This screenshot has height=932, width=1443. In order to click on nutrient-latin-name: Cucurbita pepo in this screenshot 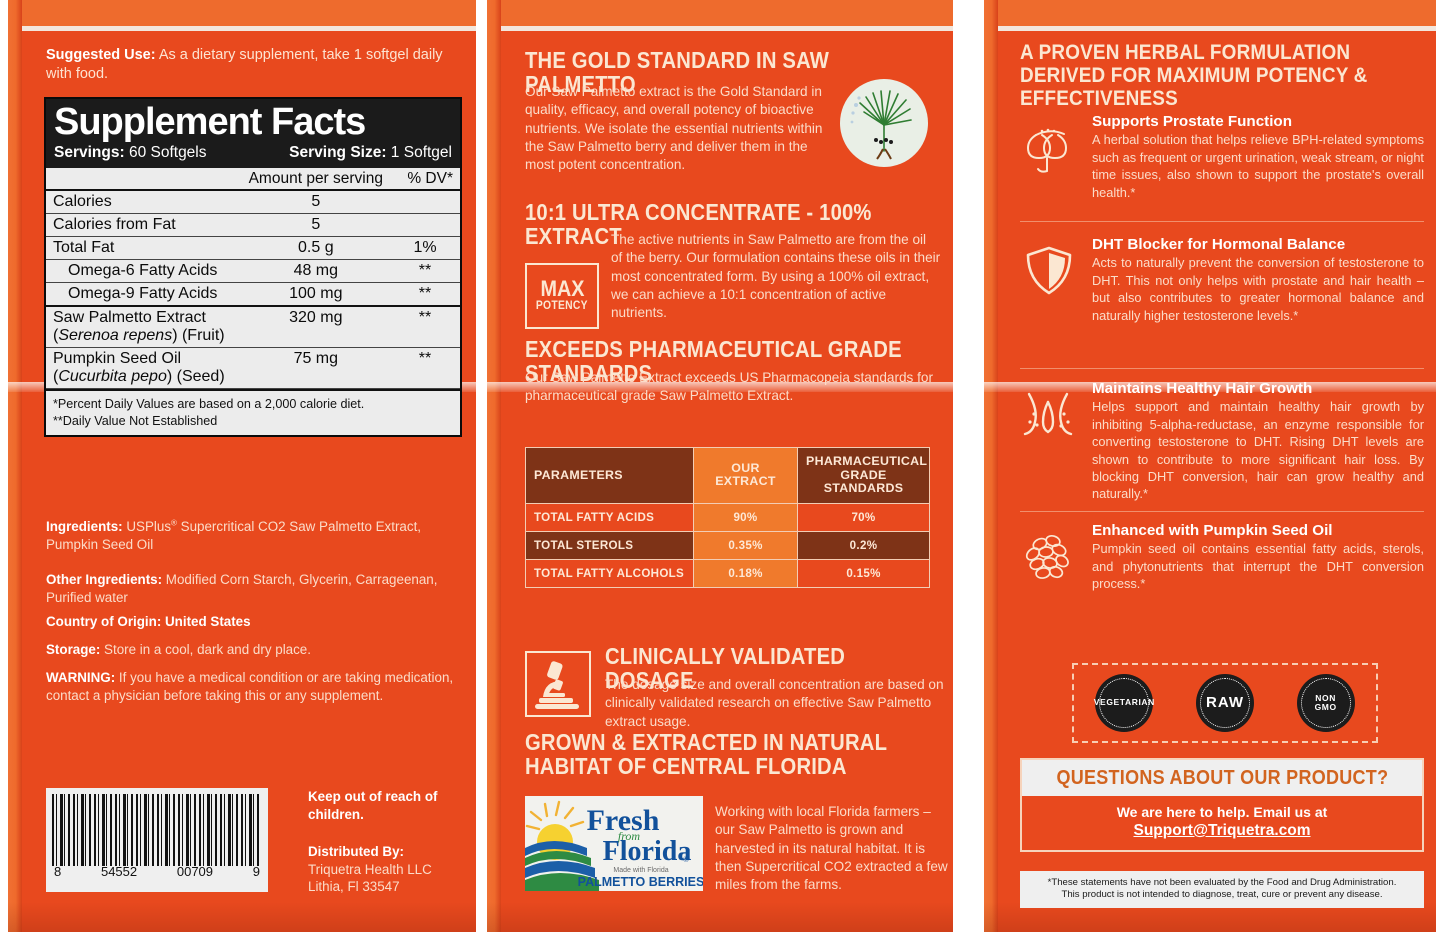, I will do `click(112, 377)`.